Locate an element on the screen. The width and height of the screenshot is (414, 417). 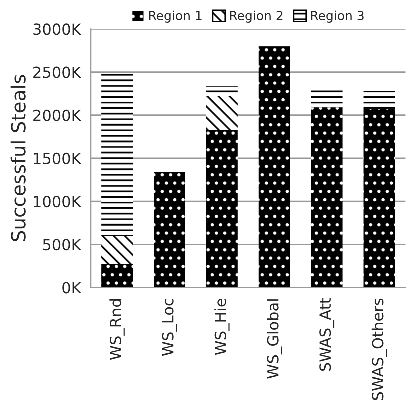
x-tick-label: SWAS_Others is located at coordinates (380, 349).